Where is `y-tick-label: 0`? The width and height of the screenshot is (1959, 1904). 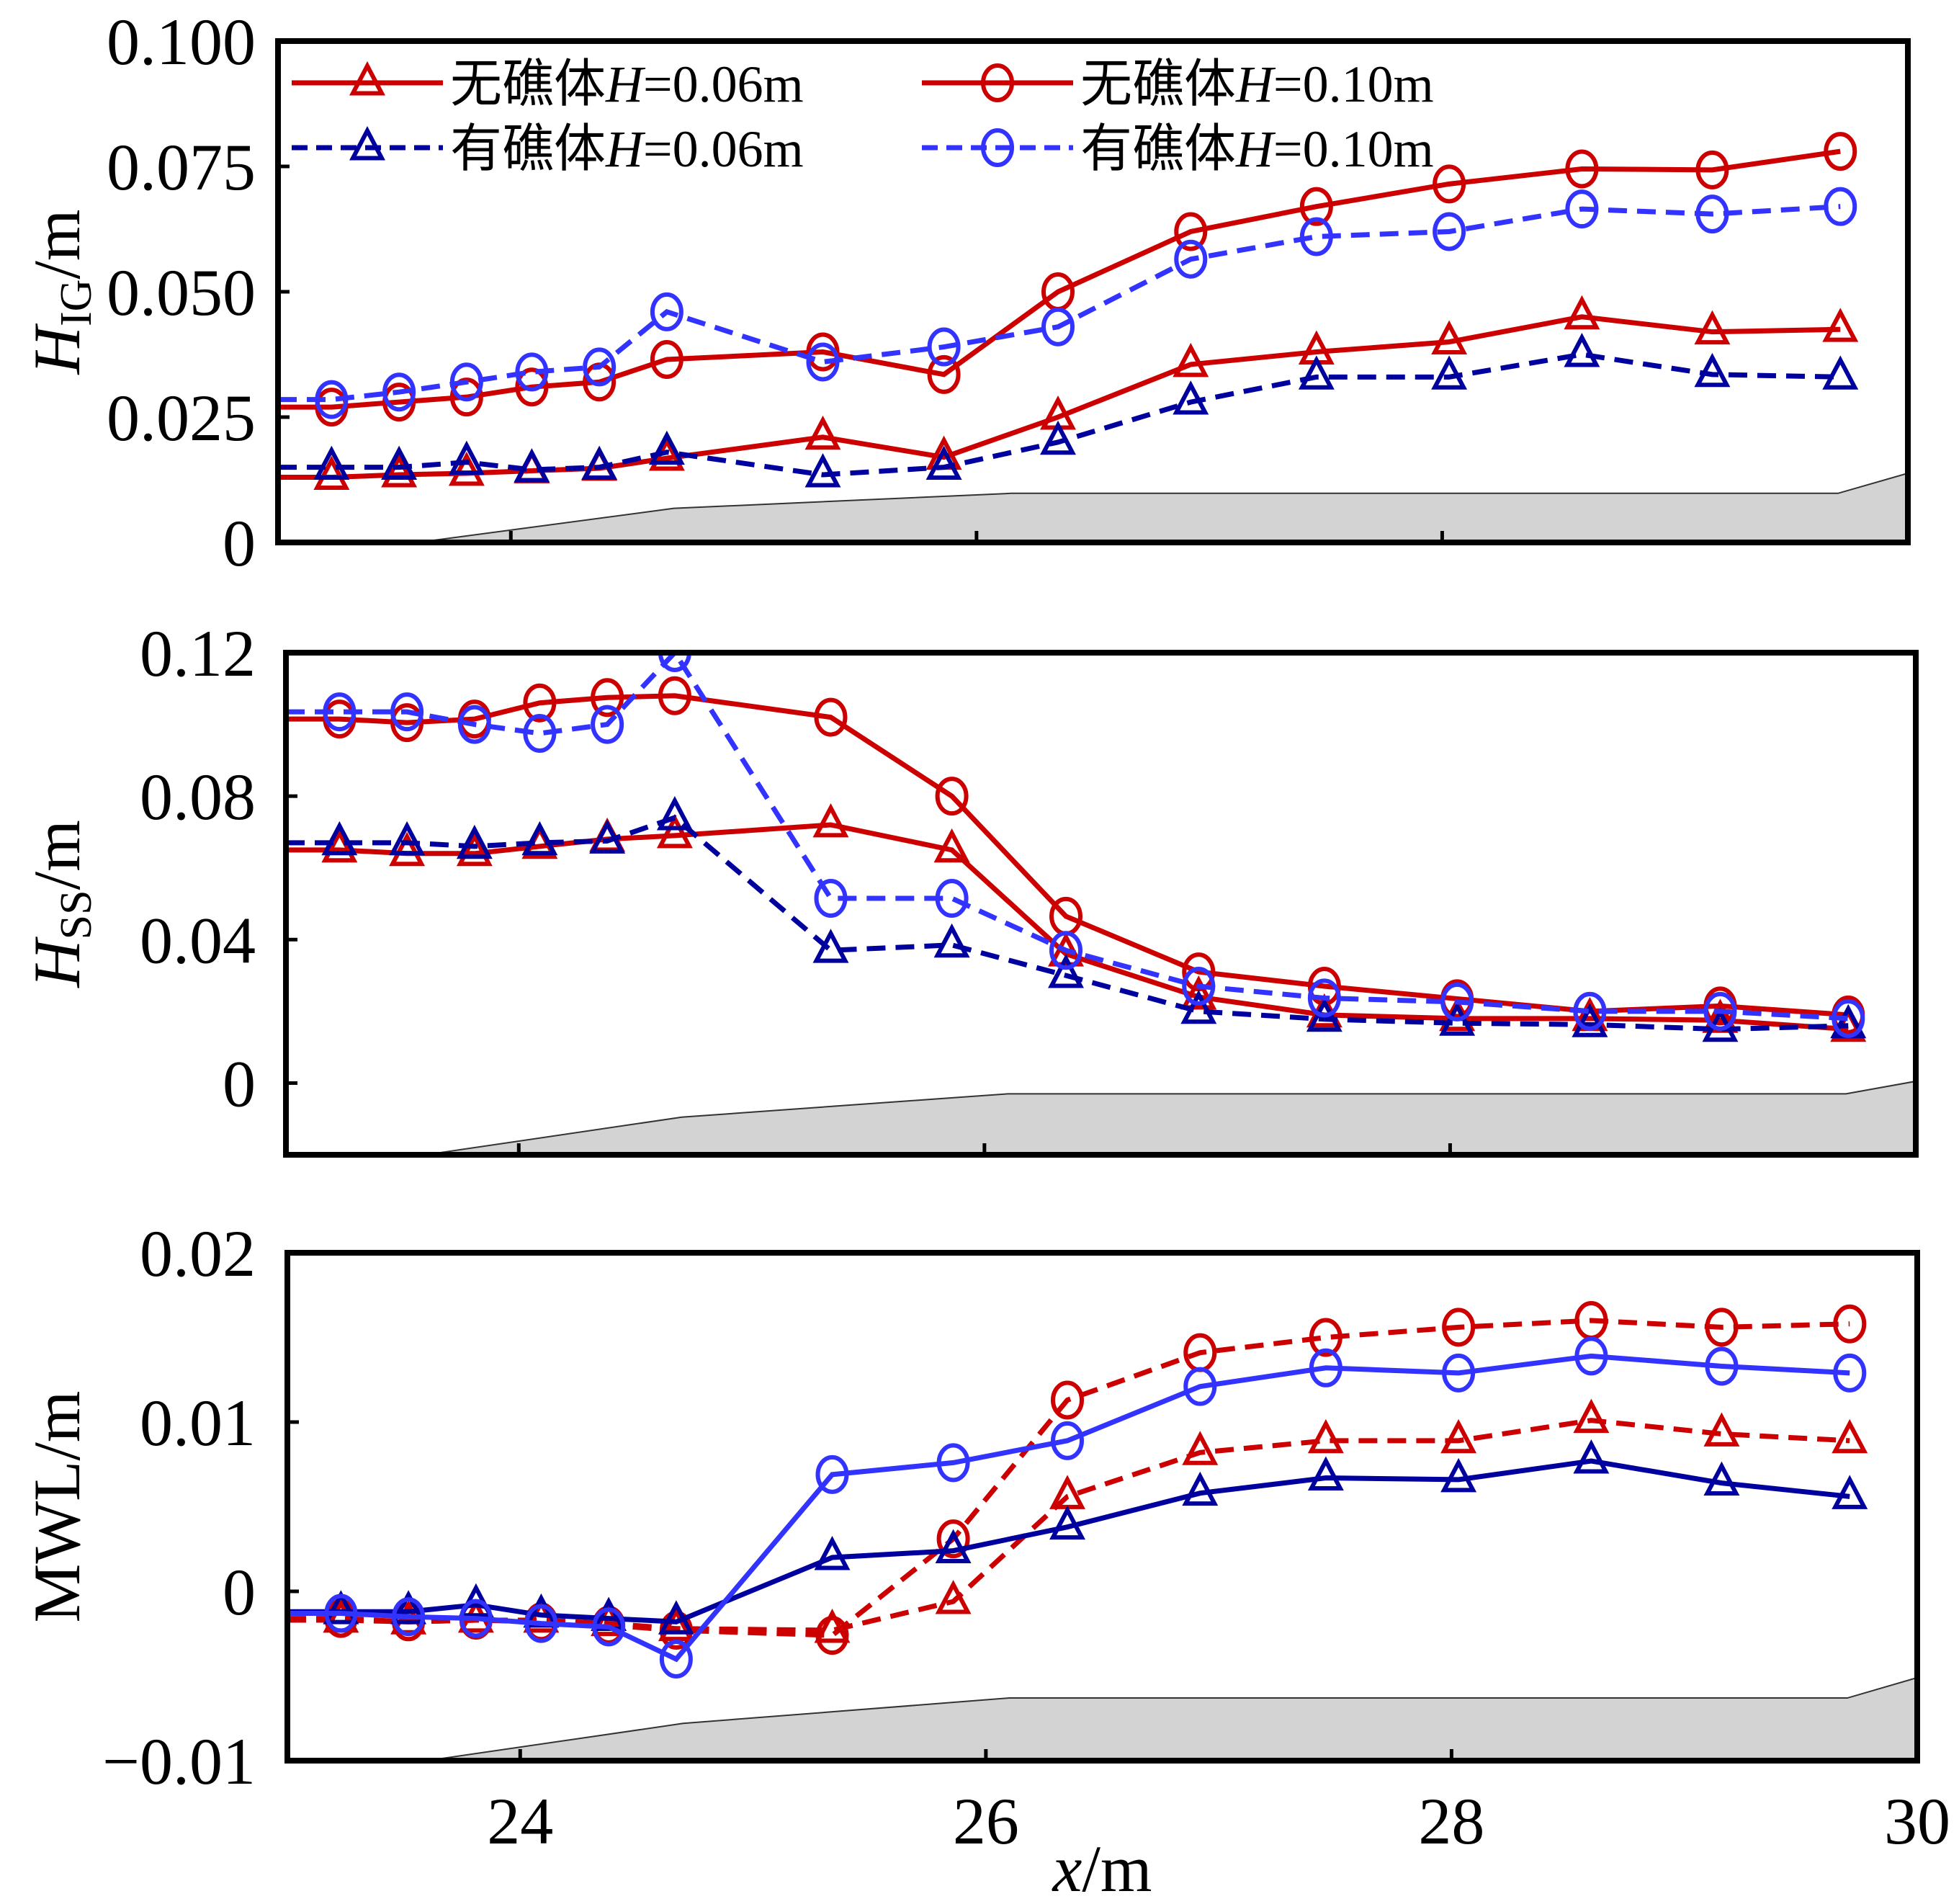
y-tick-label: 0 is located at coordinates (239, 1083).